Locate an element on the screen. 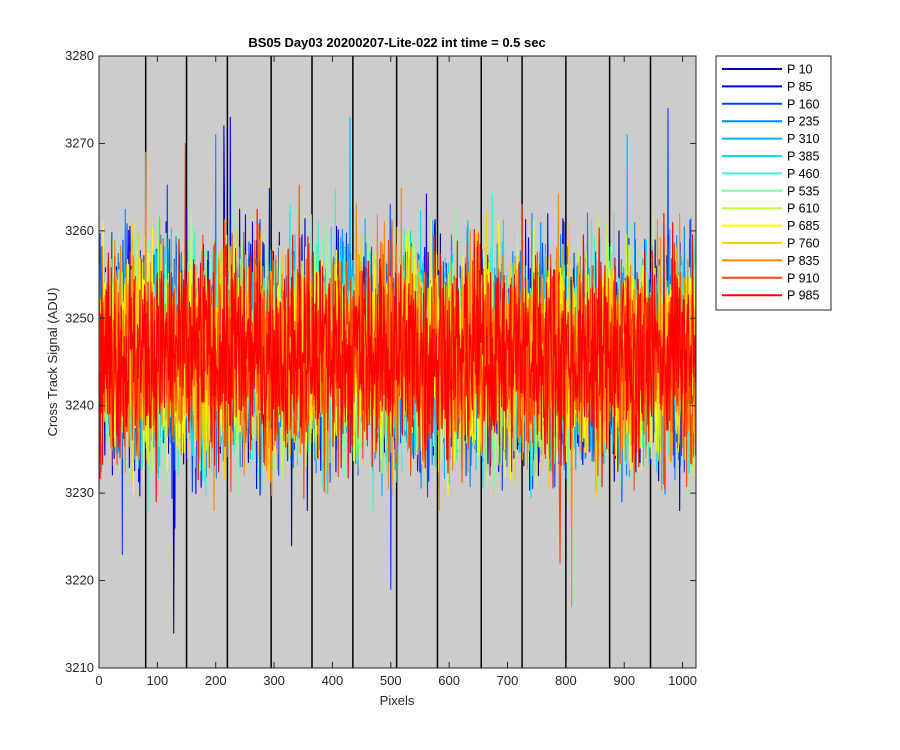 The width and height of the screenshot is (900, 750). legend-label: P 460 is located at coordinates (803, 174).